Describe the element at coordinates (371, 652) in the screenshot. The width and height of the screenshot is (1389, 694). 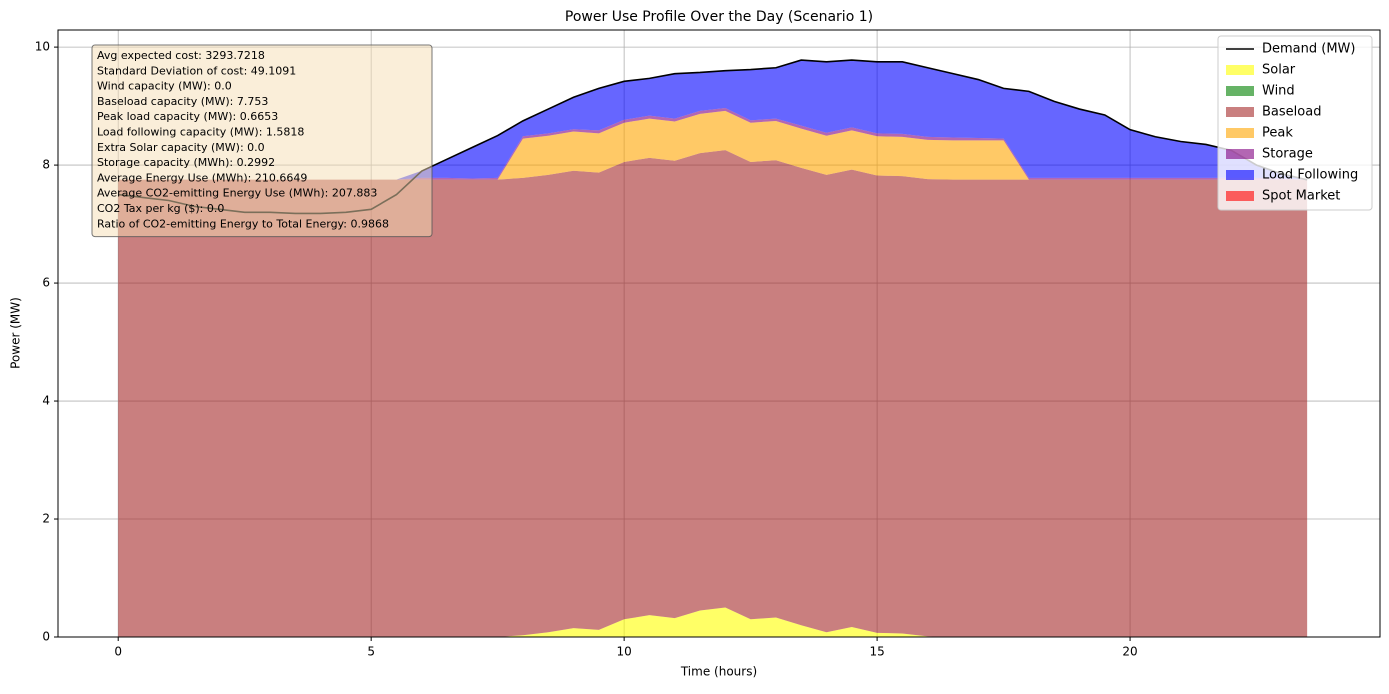
I see `x-tick-label: 5` at that location.